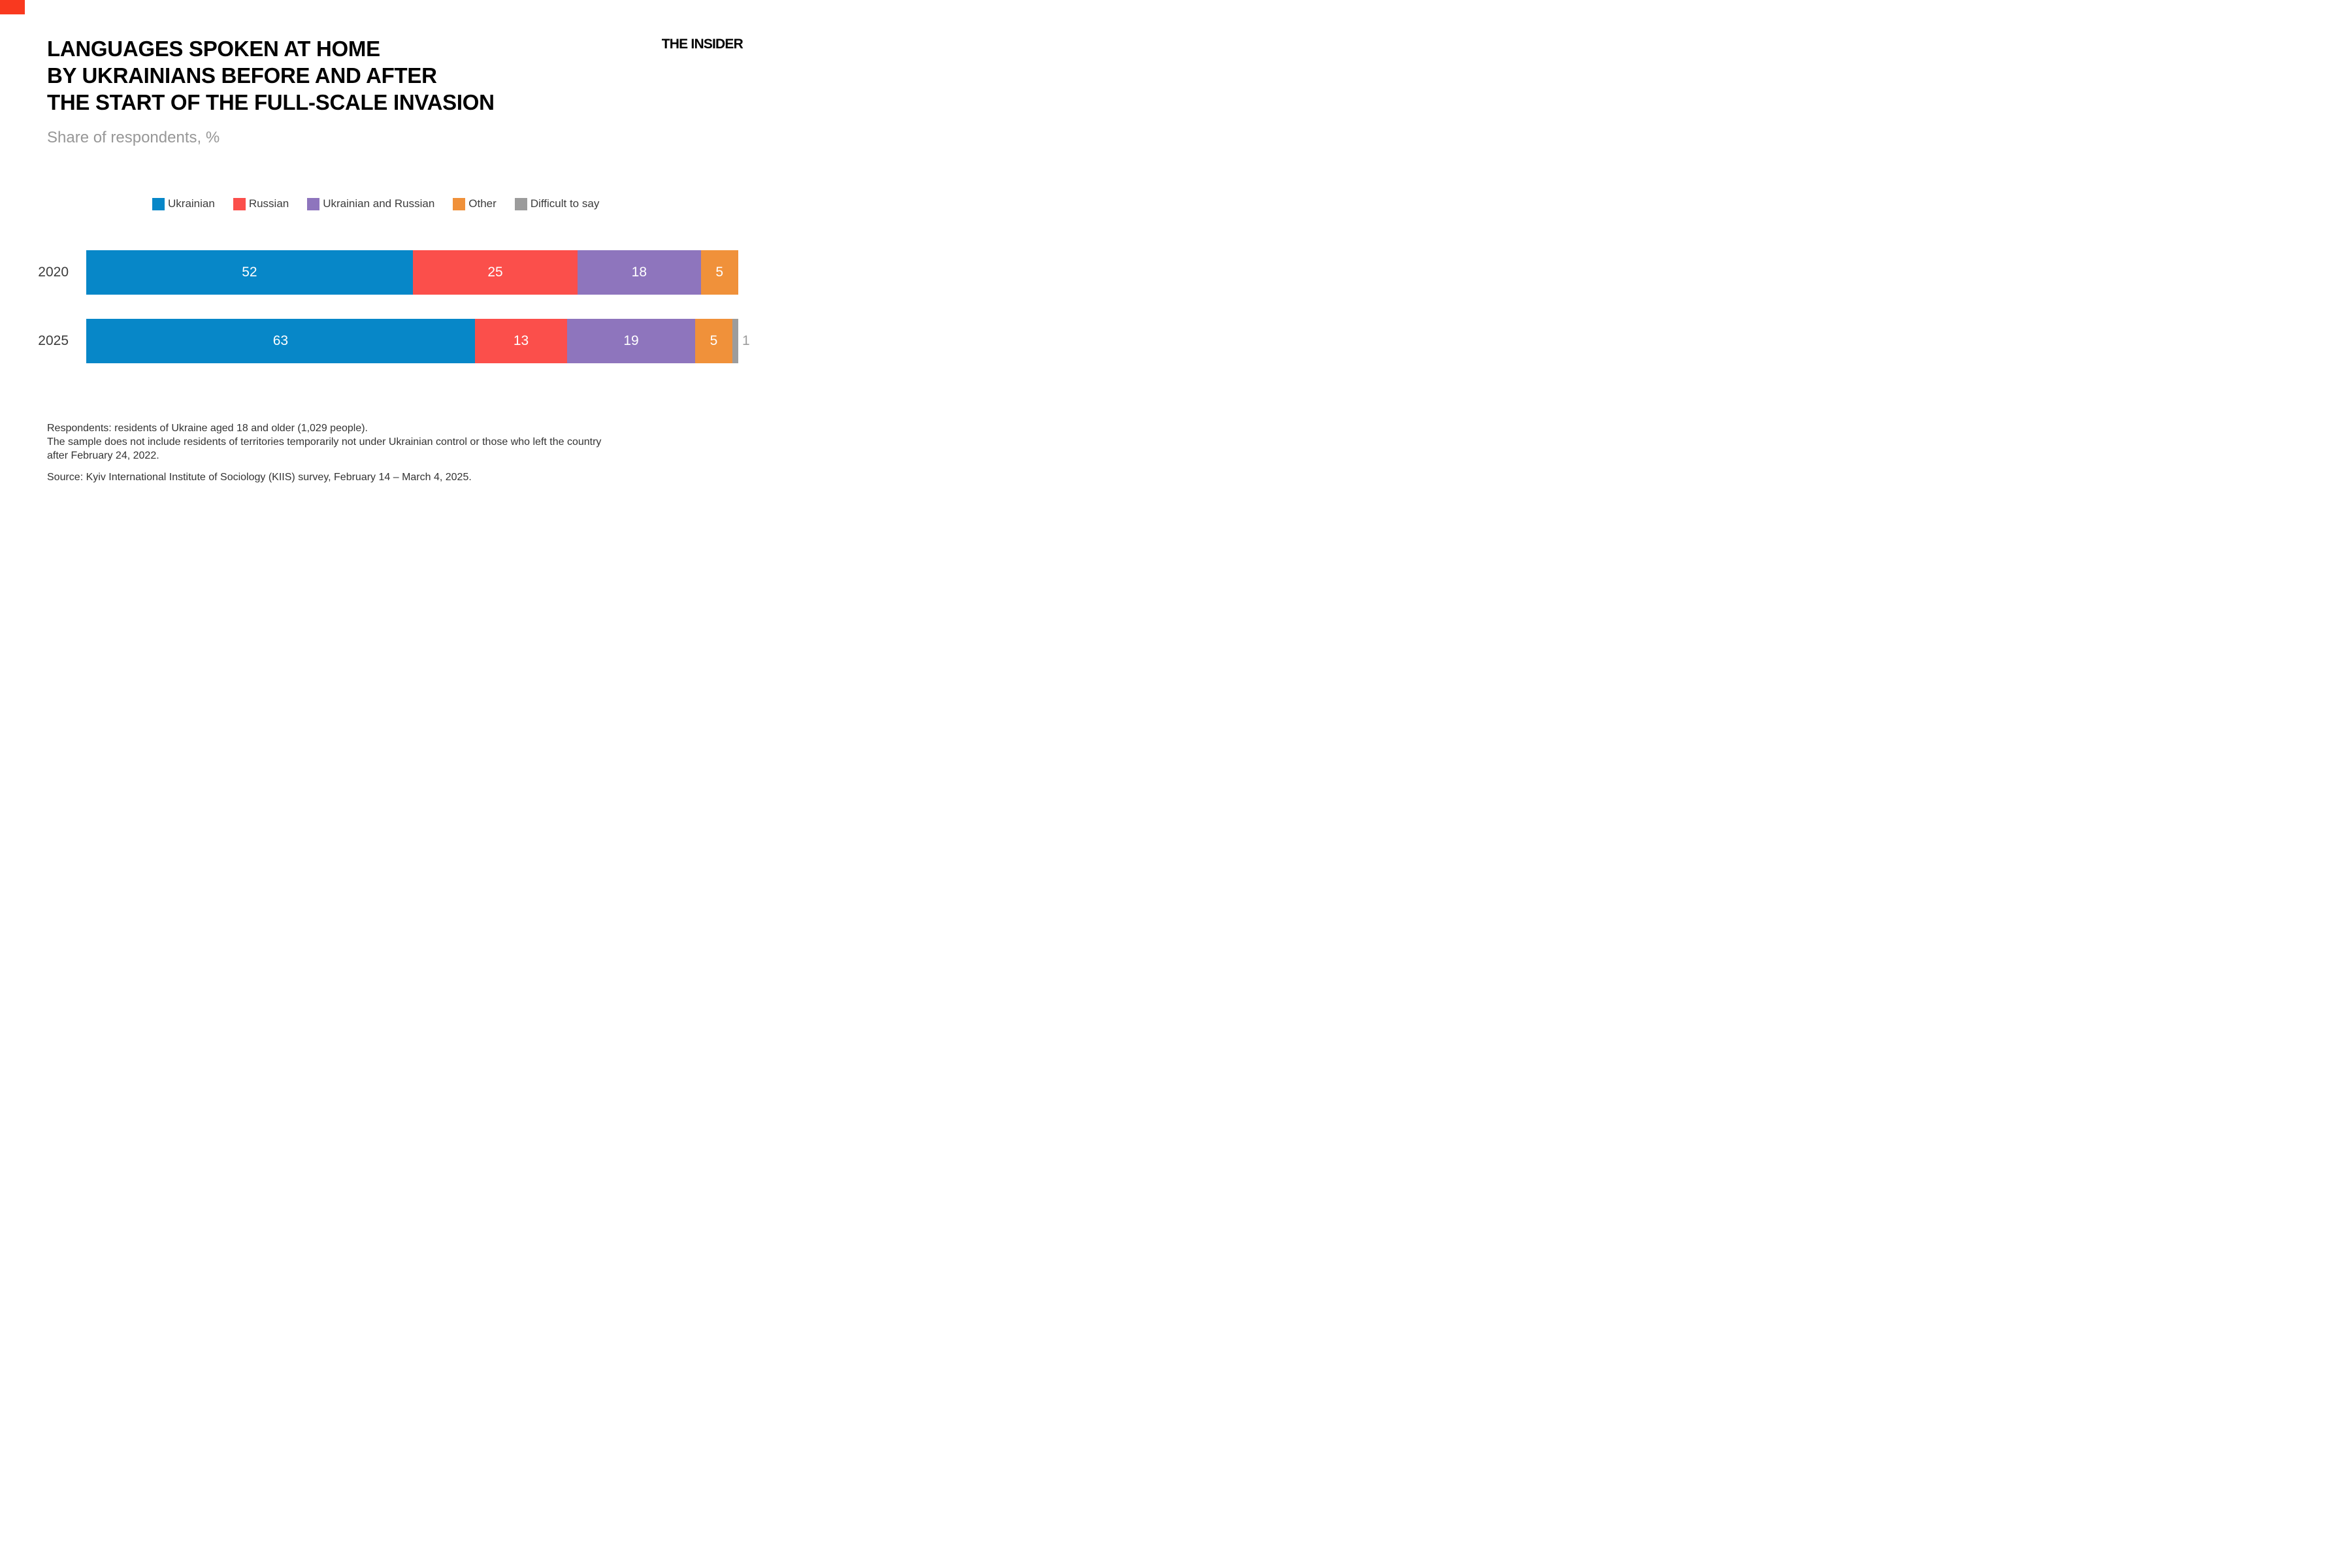  Describe the element at coordinates (379, 203) in the screenshot. I see `legend-label: Ukrainian and Russian` at that location.